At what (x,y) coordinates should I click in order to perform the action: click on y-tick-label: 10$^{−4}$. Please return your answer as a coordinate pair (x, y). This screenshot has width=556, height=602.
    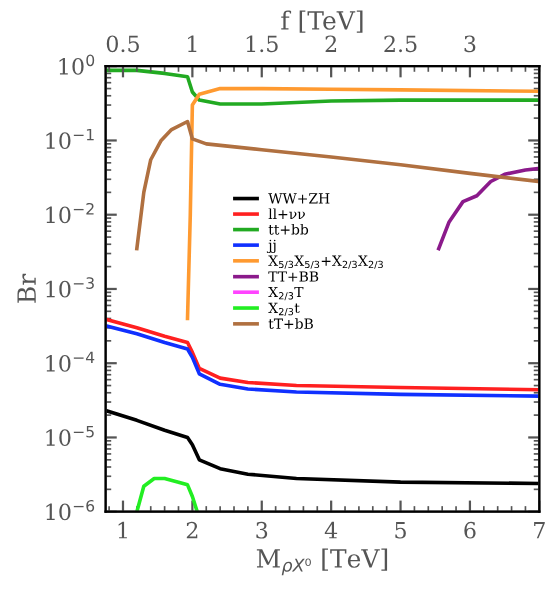
    Looking at the image, I should click on (70, 361).